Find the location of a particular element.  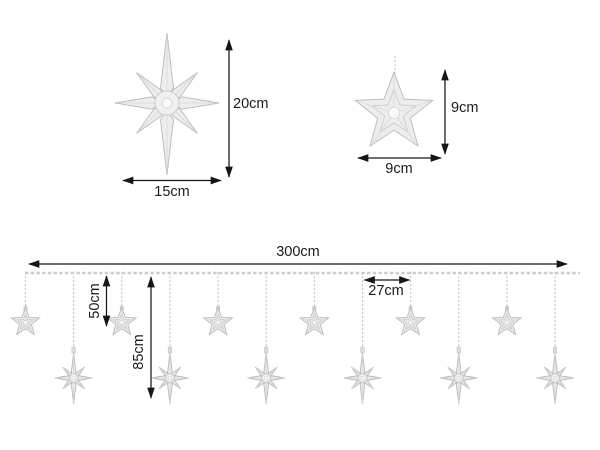

curtain-drop-spacing-label: 27cm is located at coordinates (386, 290).